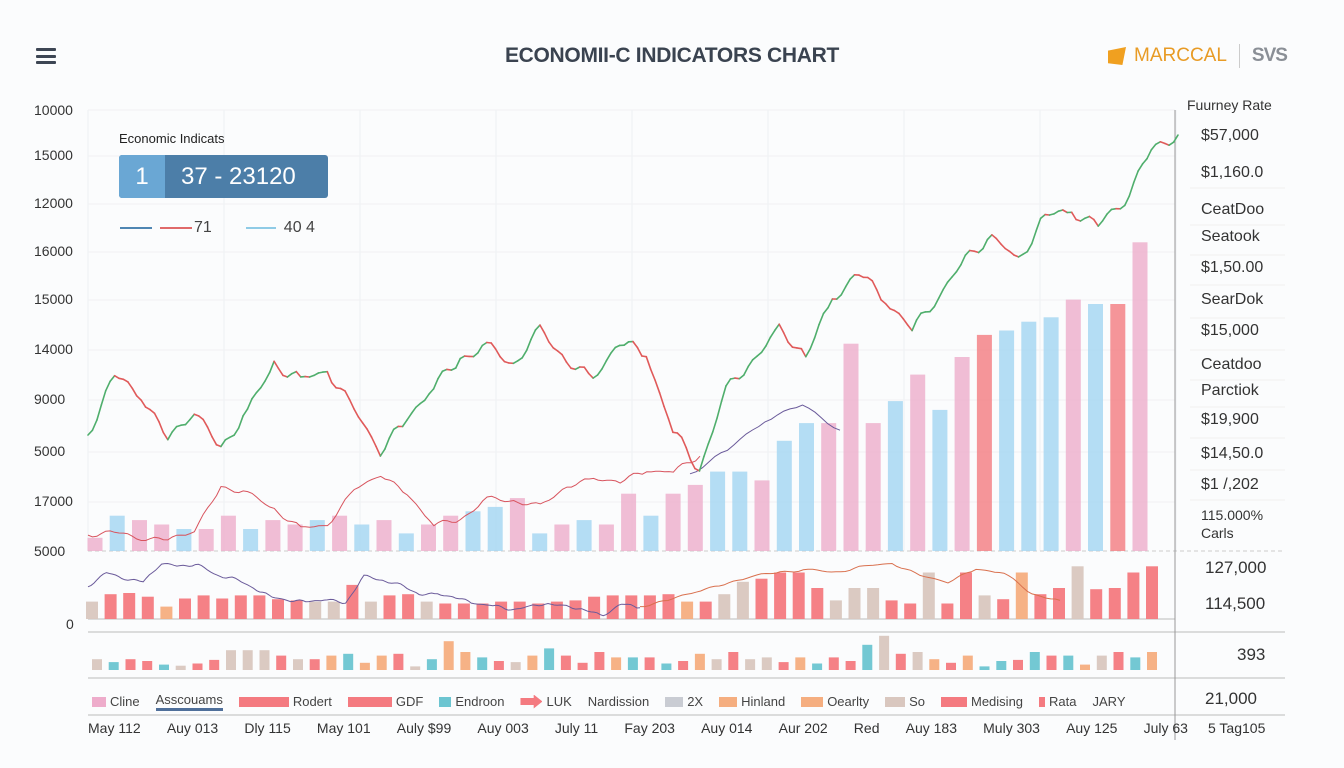  I want to click on legend-item: Rodert, so click(285, 701).